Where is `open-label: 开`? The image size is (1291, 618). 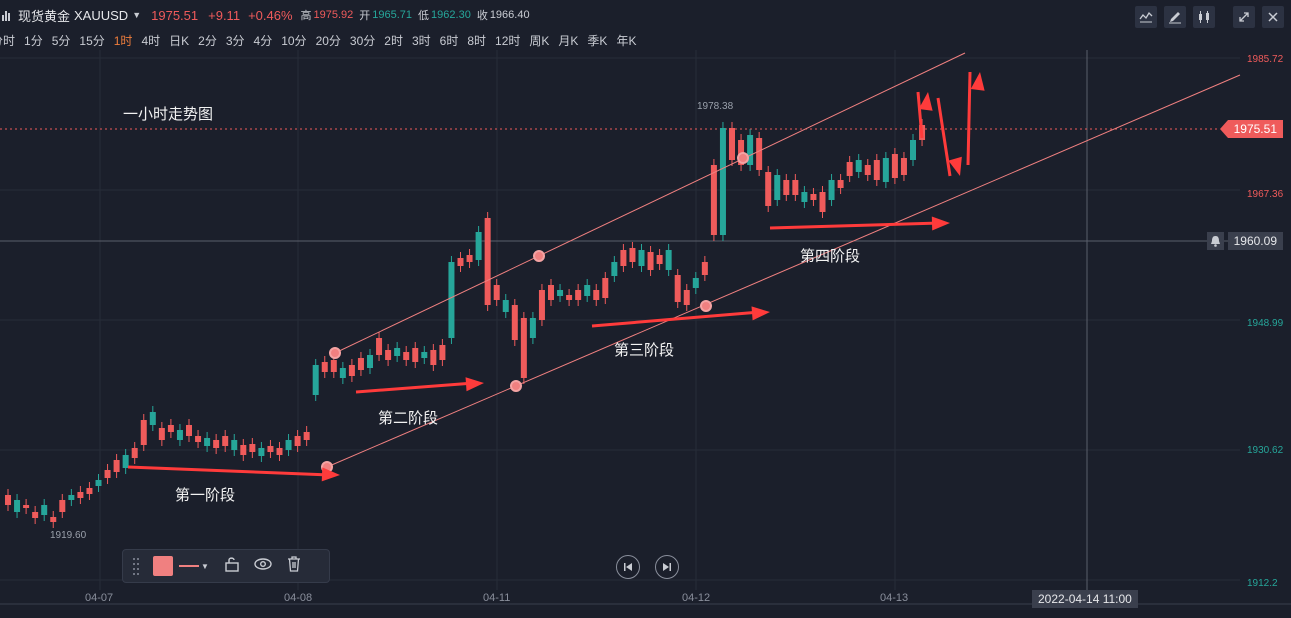
open-label: 开 is located at coordinates (365, 16).